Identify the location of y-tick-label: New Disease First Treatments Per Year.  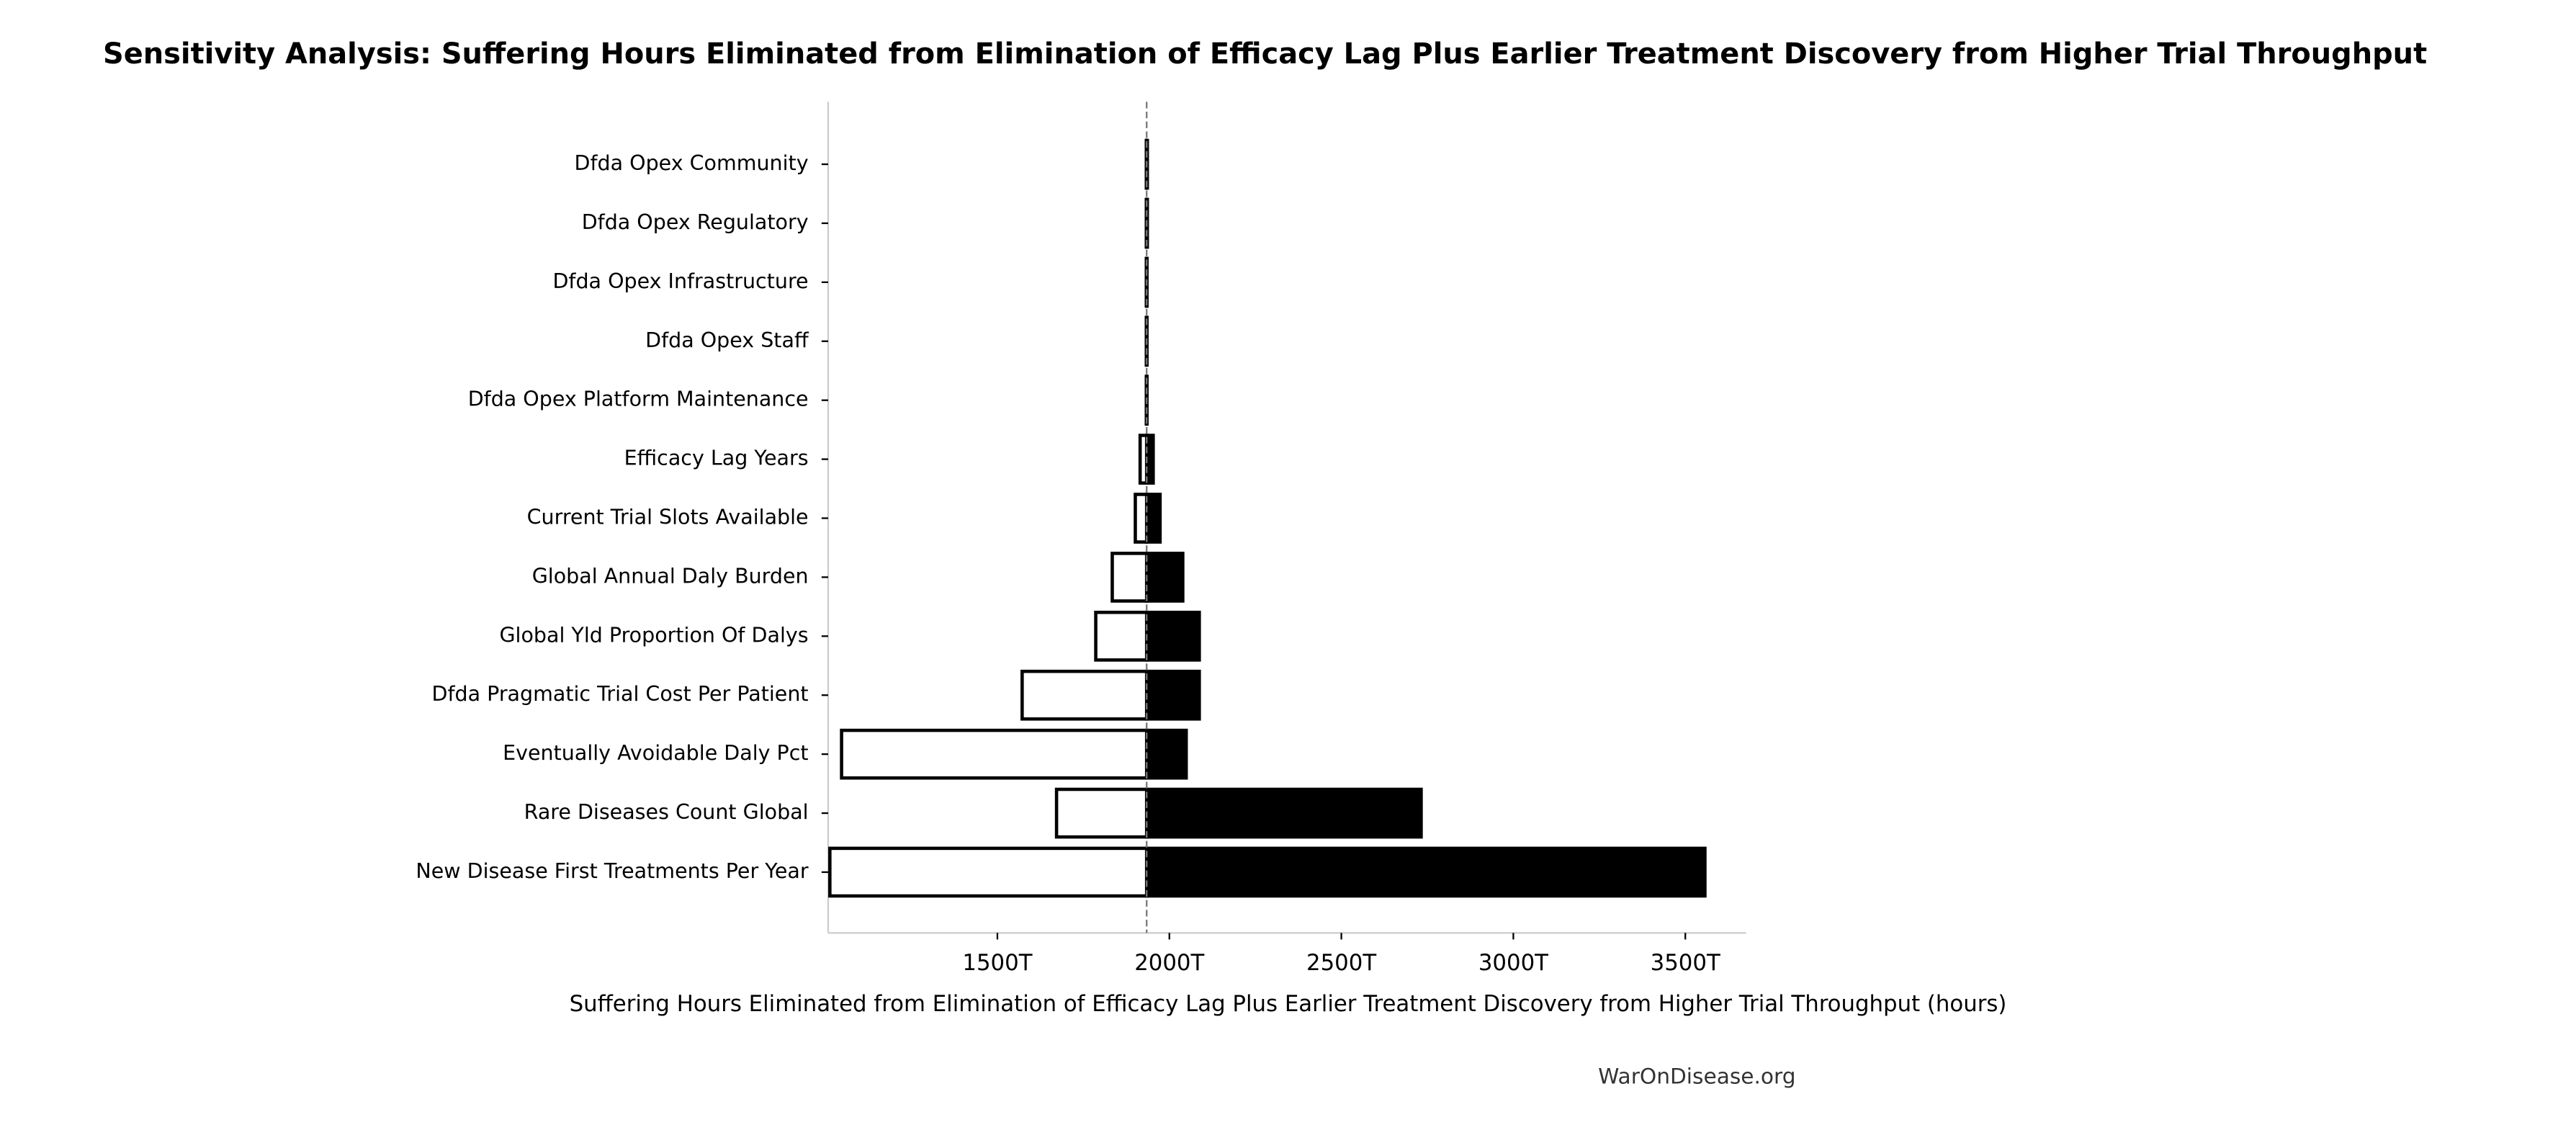
(612, 871).